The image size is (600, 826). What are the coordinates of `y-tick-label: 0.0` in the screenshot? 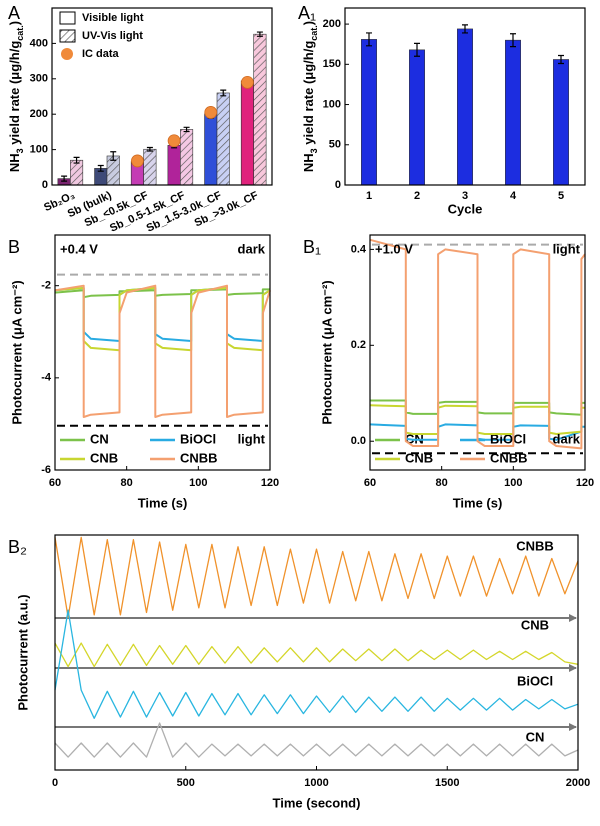 It's located at (358, 441).